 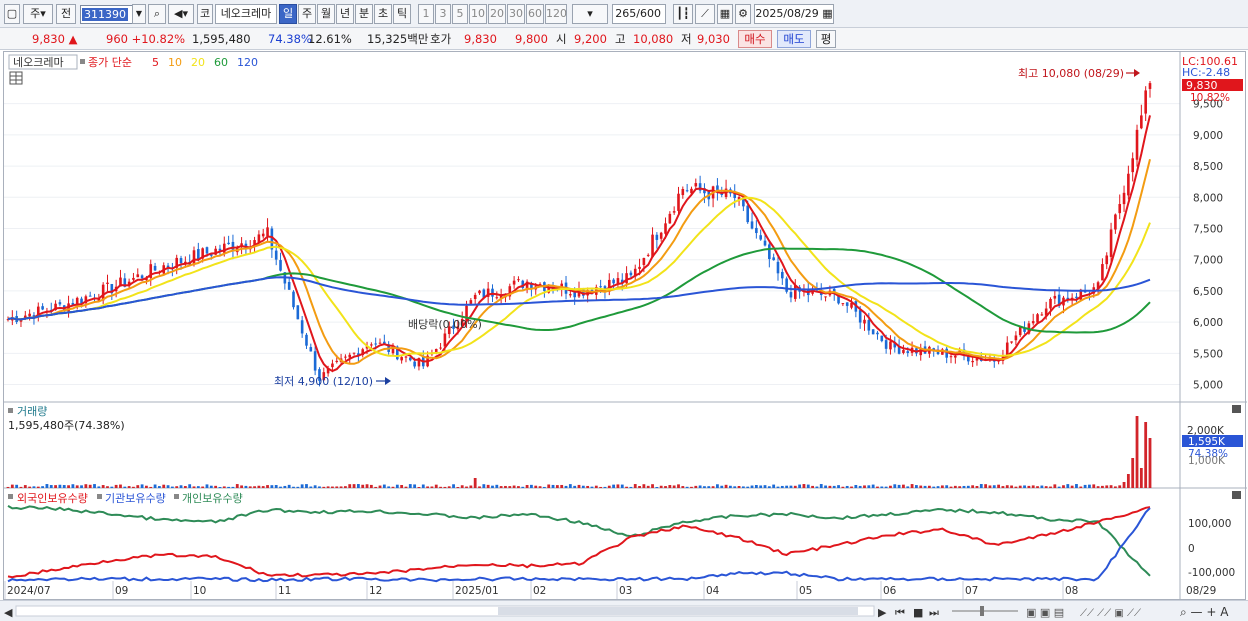 What do you see at coordinates (900, 612) in the screenshot?
I see `first-icon: ⏮` at bounding box center [900, 612].